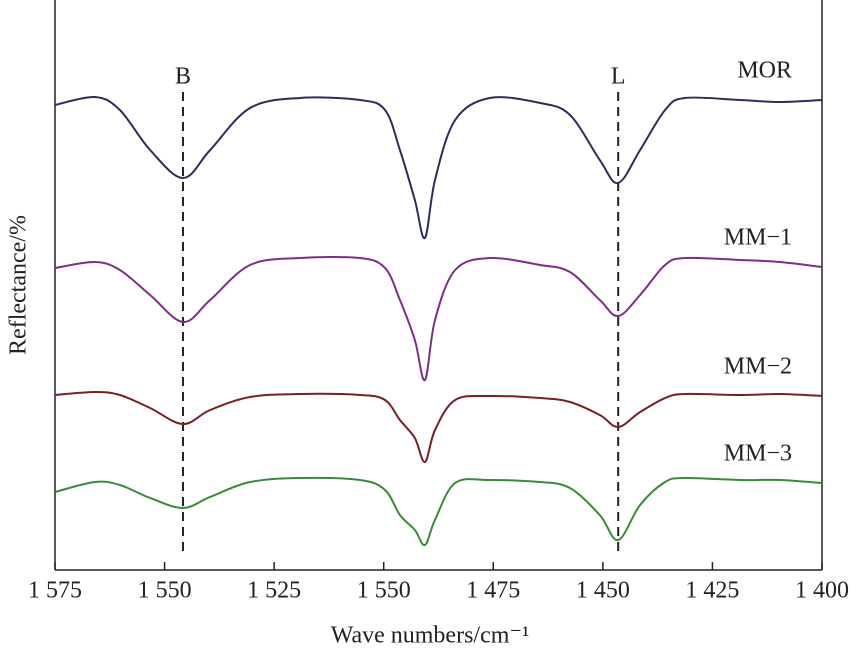  I want to click on annotation: B, so click(183, 77).